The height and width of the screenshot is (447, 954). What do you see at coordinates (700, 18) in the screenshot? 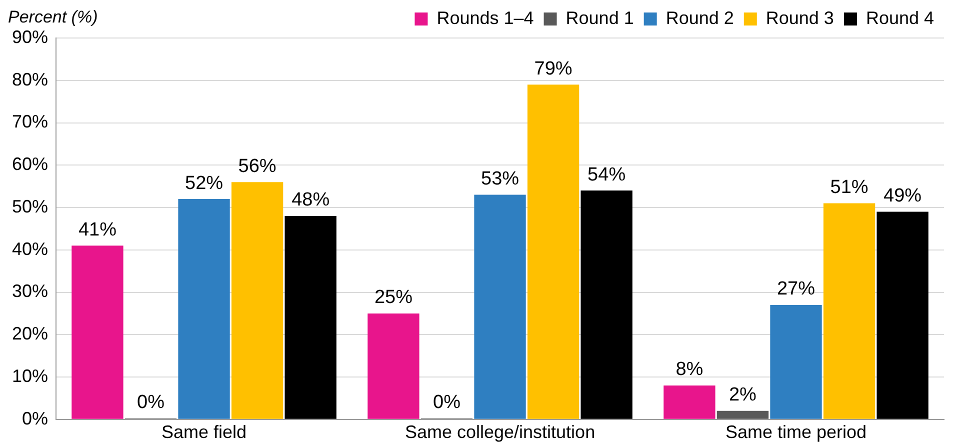
I see `legend-label: Round 2` at bounding box center [700, 18].